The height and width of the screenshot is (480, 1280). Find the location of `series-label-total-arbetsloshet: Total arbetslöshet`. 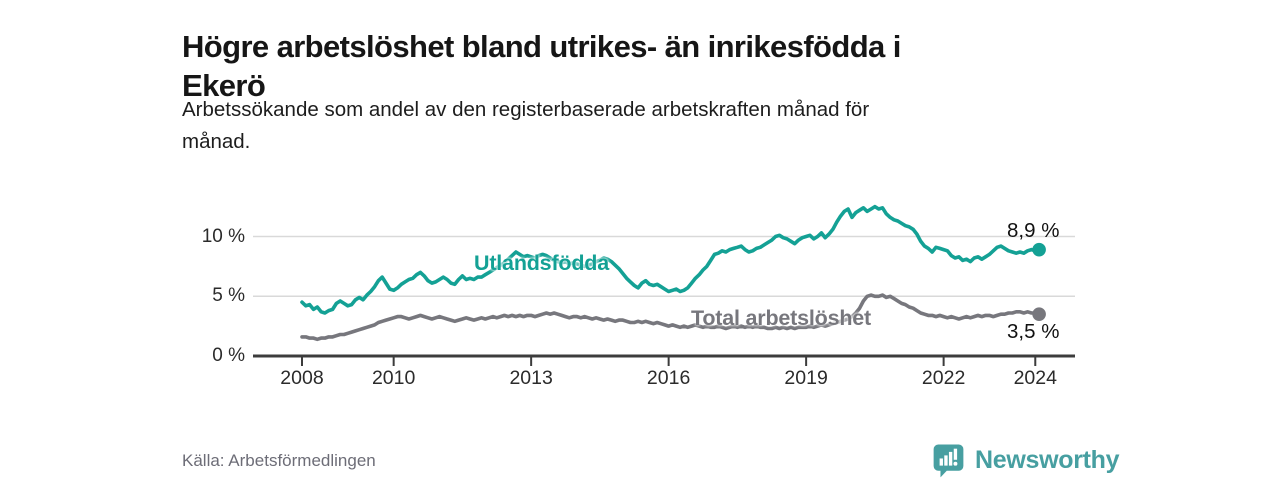

series-label-total-arbetsloshet: Total arbetslöshet is located at coordinates (781, 318).